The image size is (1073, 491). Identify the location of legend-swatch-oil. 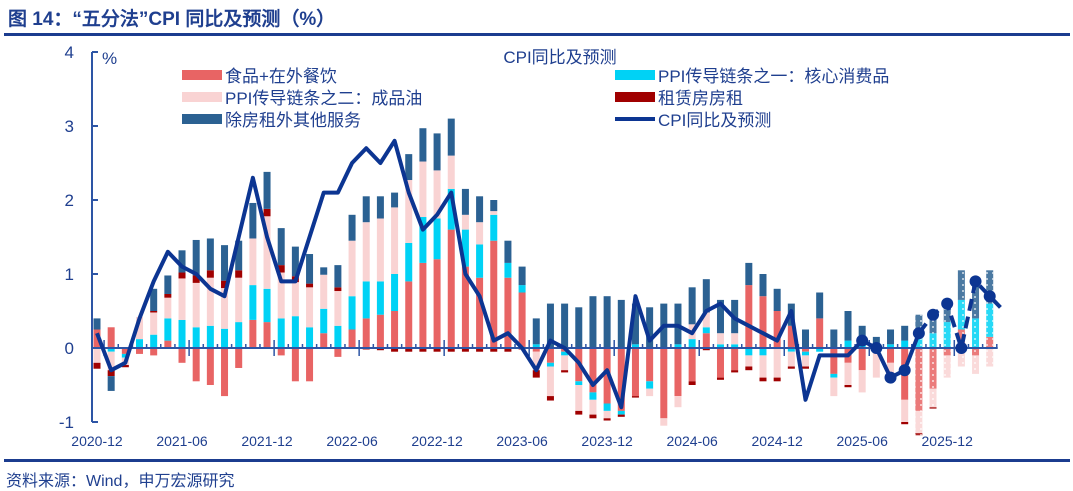
(202, 97).